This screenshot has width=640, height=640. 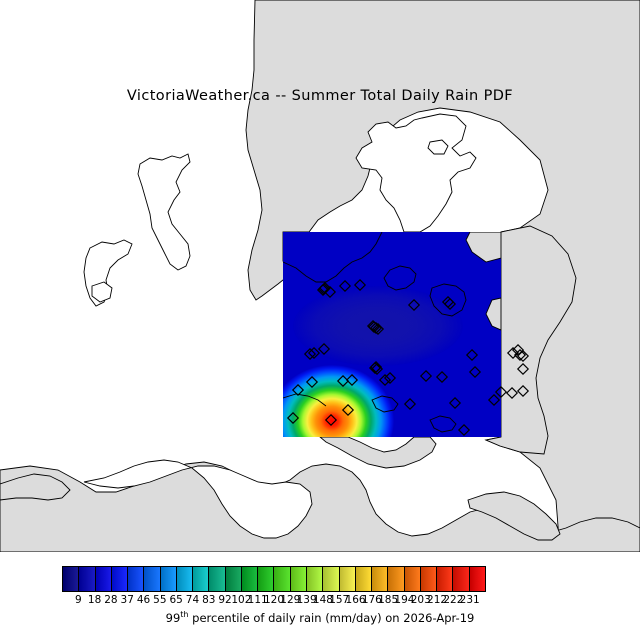 What do you see at coordinates (338, 401) in the screenshot?
I see `hotspot-gradient` at bounding box center [338, 401].